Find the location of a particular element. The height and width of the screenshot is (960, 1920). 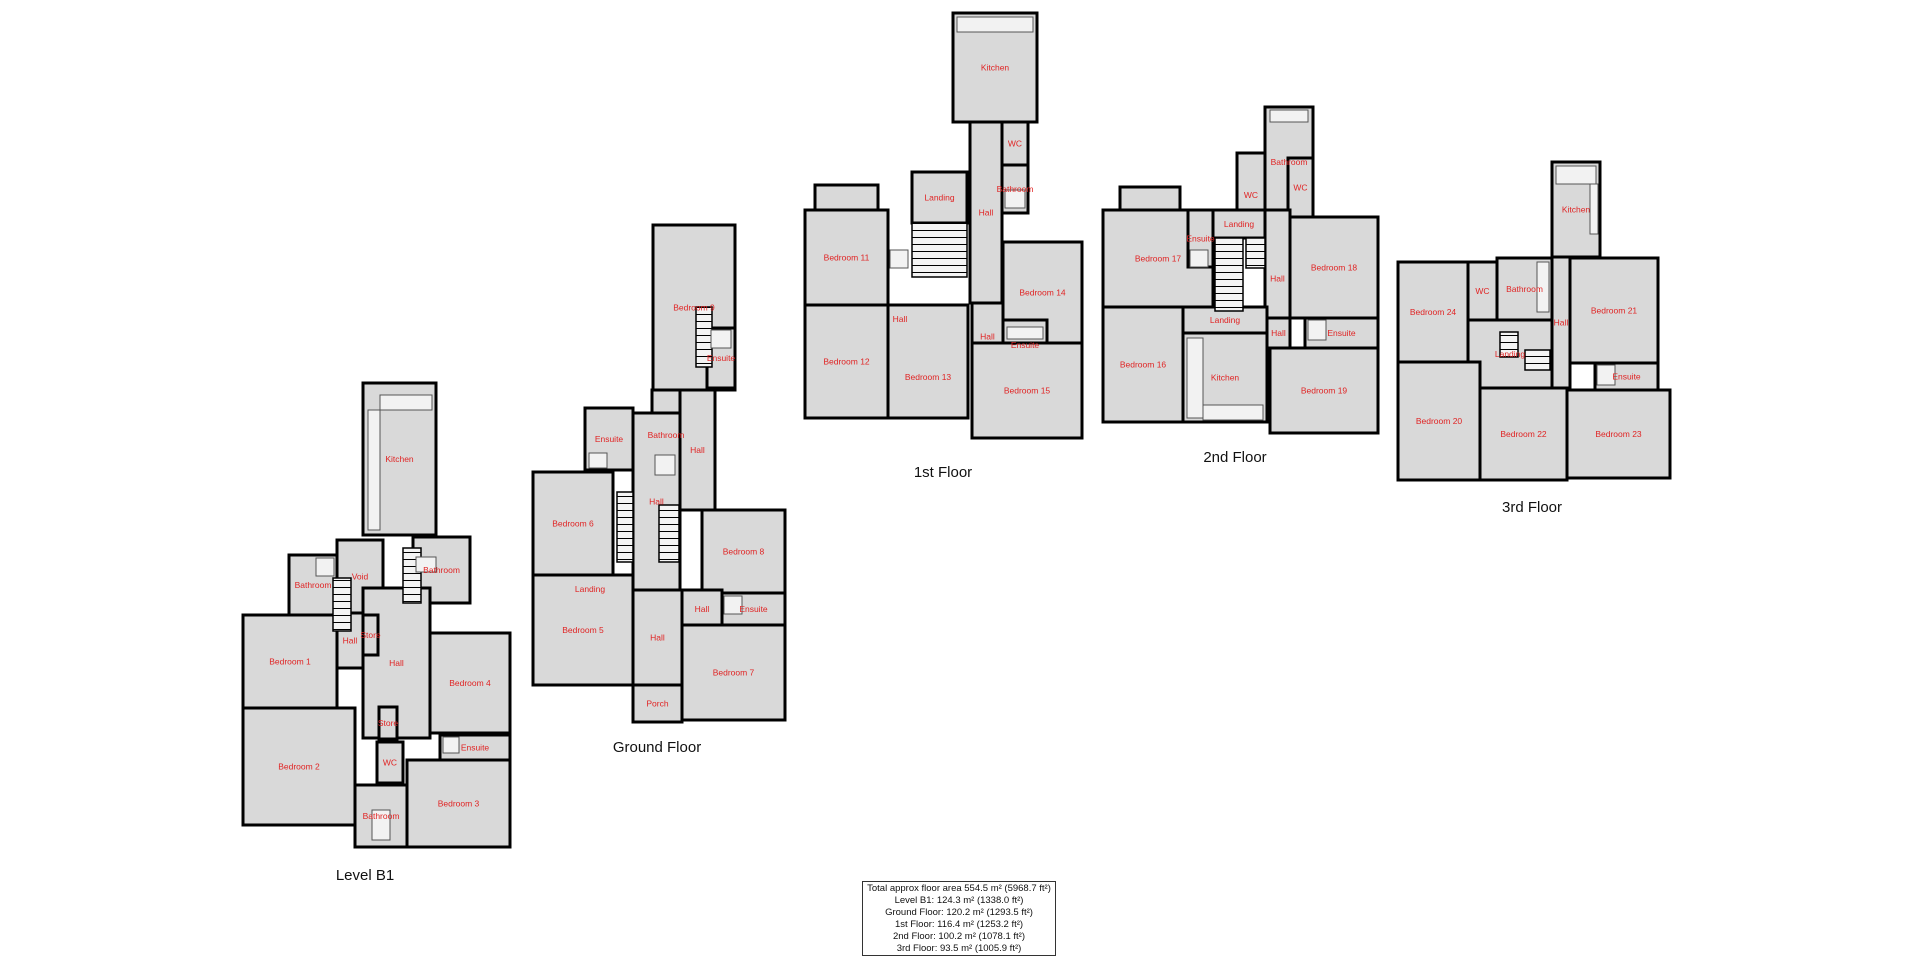

floor-label-b1: Level B1 is located at coordinates (365, 875).